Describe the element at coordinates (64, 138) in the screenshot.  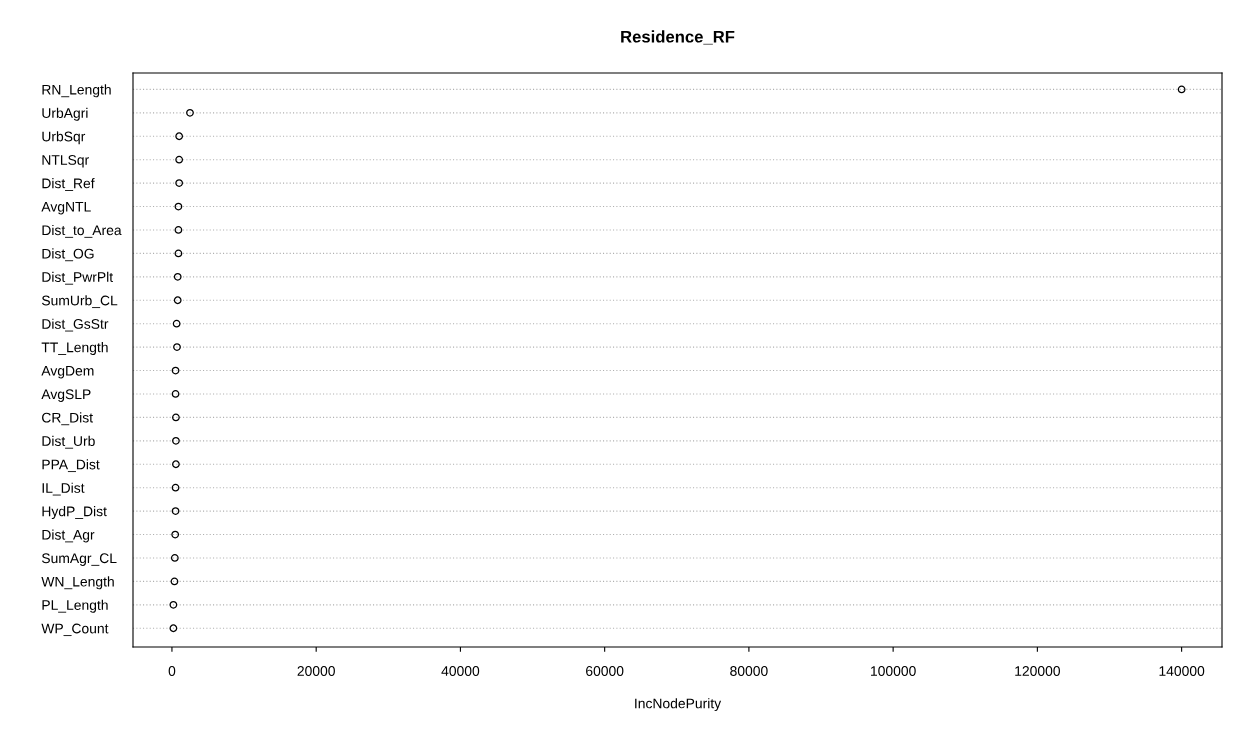
I see `y-tick-label: UrbSqr` at that location.